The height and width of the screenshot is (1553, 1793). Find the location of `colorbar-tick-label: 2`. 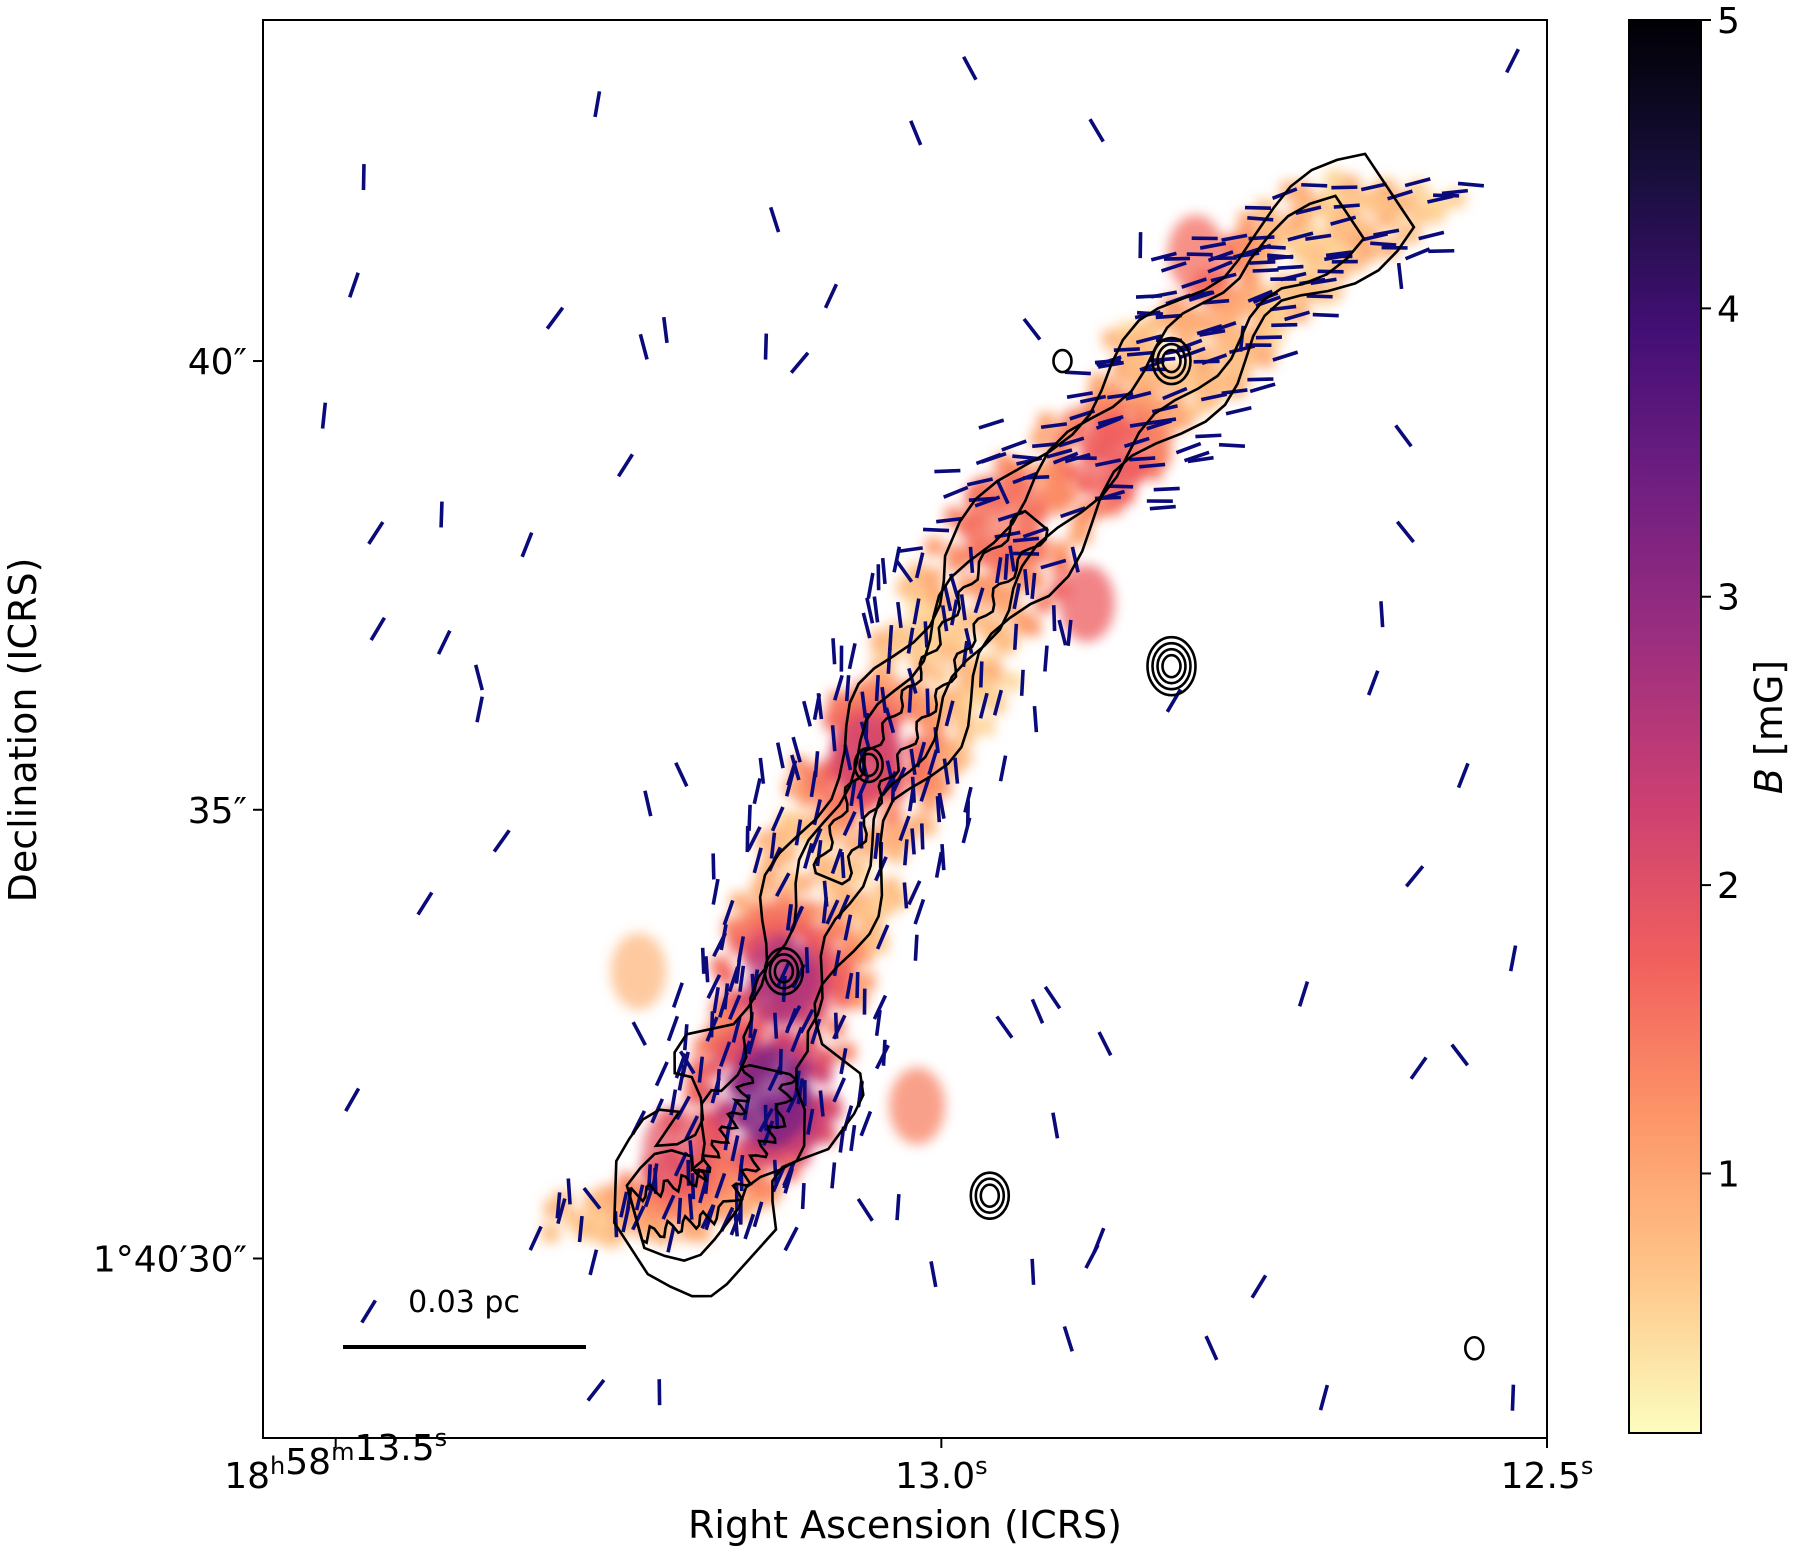

colorbar-tick-label: 2 is located at coordinates (1728, 886).